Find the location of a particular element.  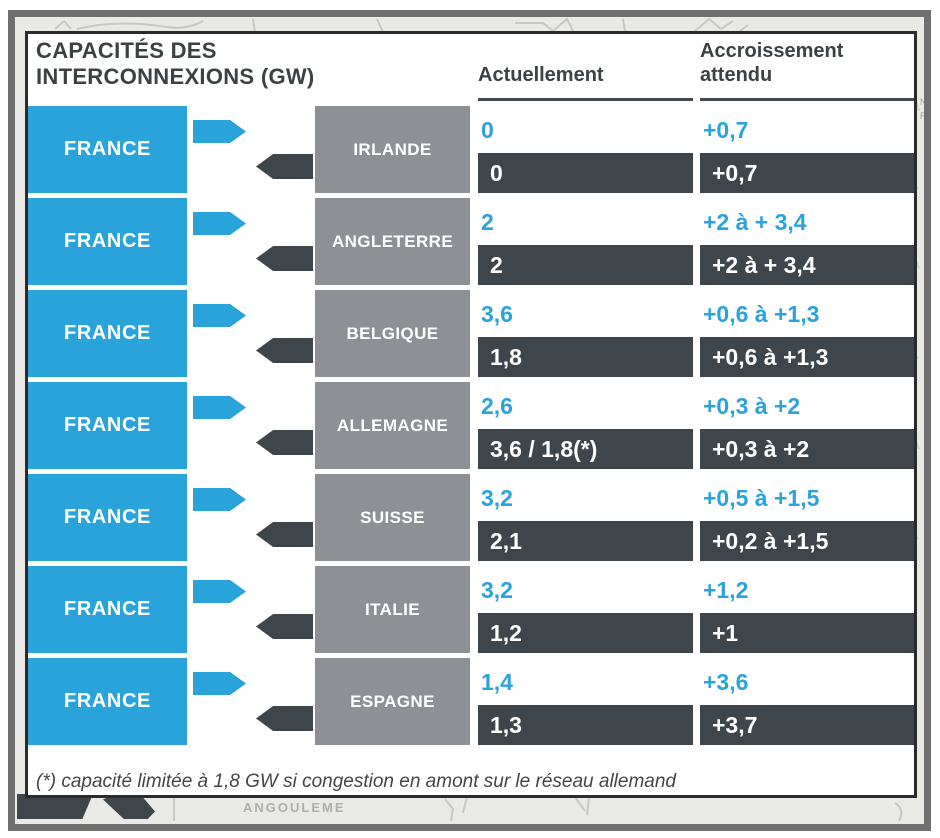

map-edge-letter: R is located at coordinates (922, 116).